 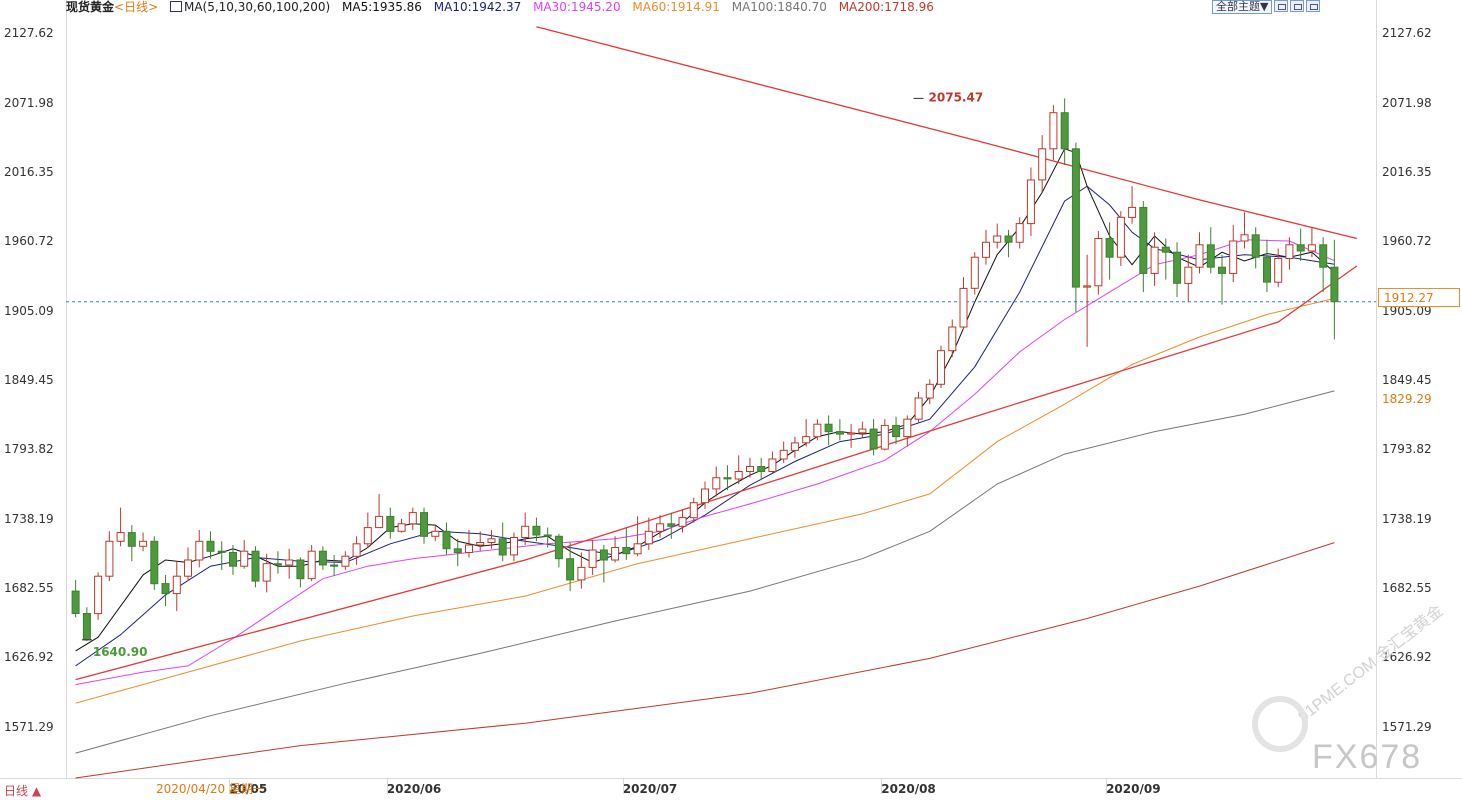 What do you see at coordinates (779, 7) in the screenshot?
I see `ma100-value: MA100:1840.70` at bounding box center [779, 7].